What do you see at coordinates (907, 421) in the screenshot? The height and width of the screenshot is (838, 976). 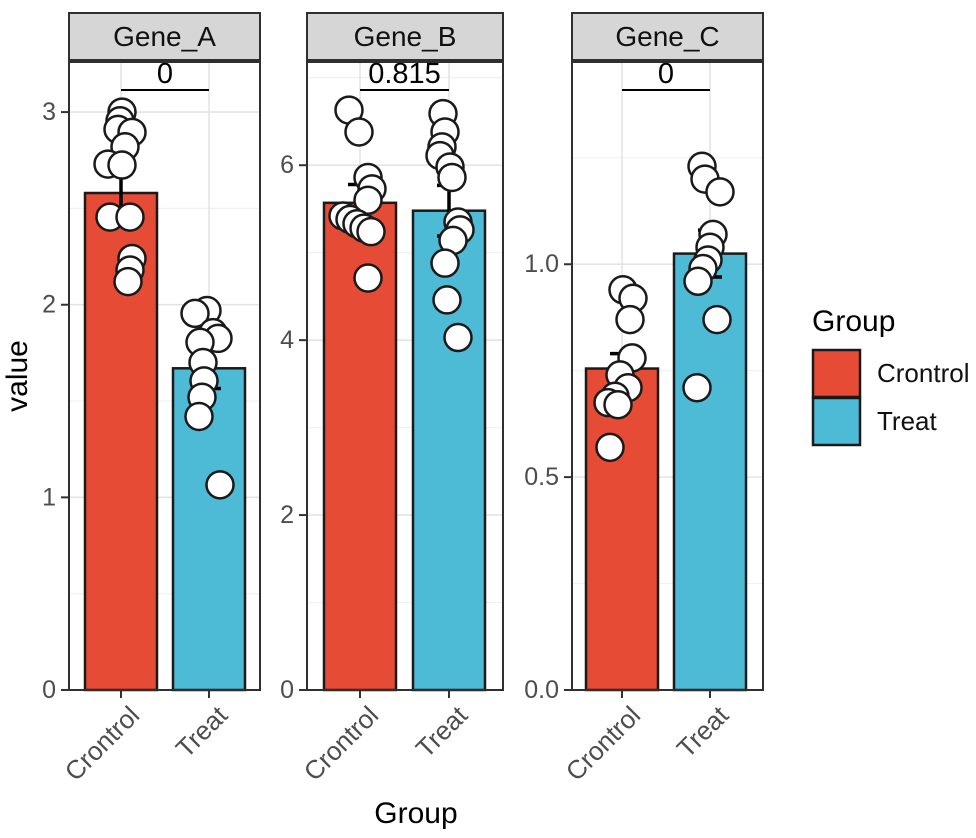 I see `legend-label-treat: Treat` at bounding box center [907, 421].